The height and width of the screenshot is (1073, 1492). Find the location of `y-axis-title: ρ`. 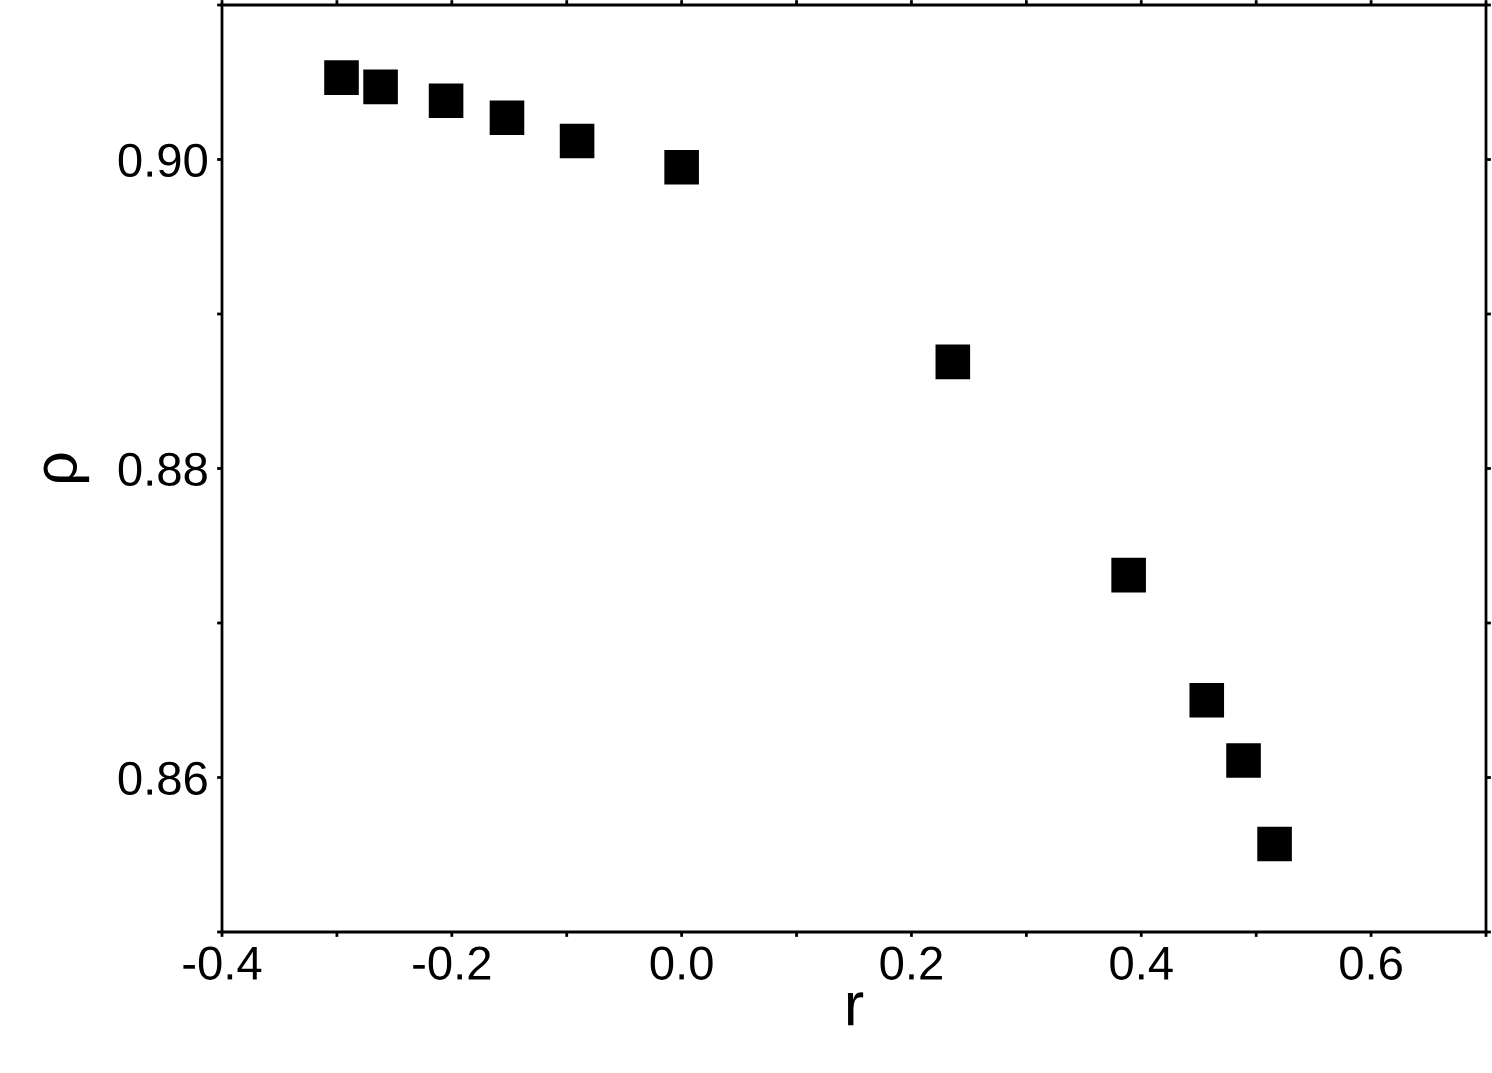

y-axis-title: ρ is located at coordinates (66, 467).